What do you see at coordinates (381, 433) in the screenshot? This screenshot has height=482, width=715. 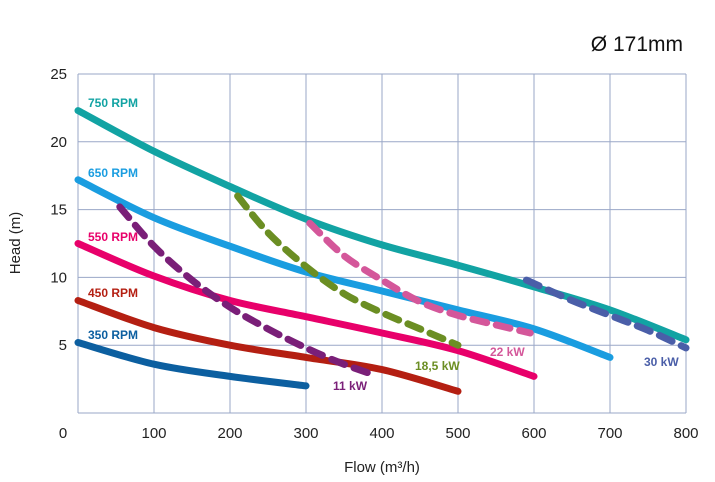 I see `x-tick-label: 400` at bounding box center [381, 433].